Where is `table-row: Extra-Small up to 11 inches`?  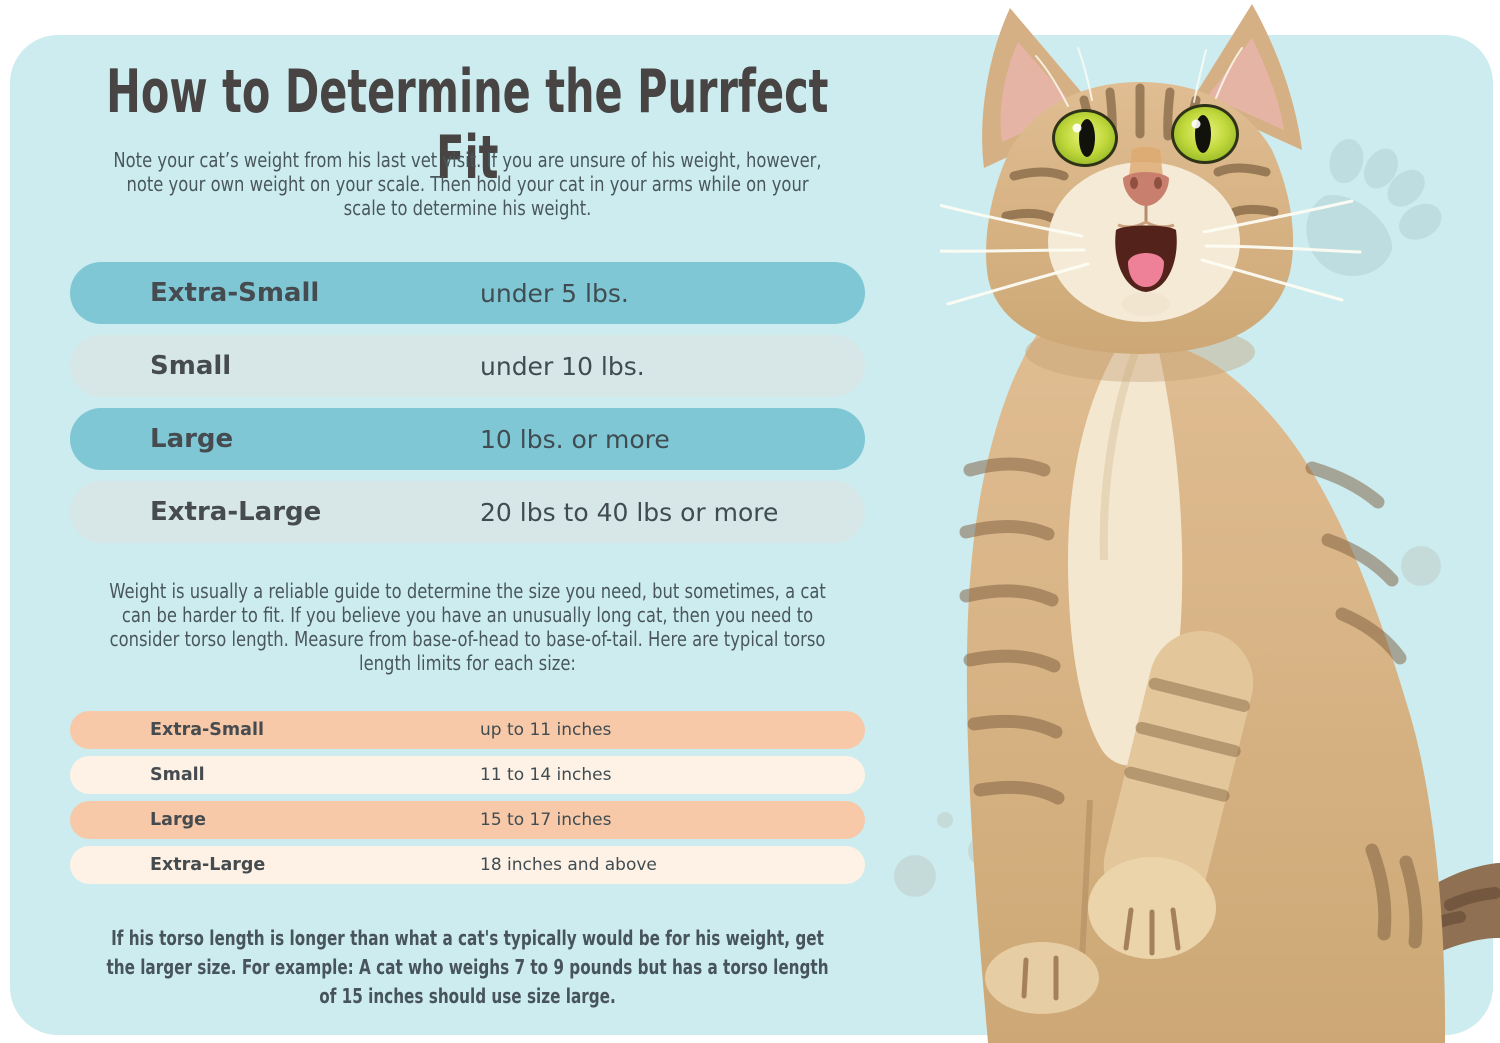
table-row: Extra-Small up to 11 inches is located at coordinates (467, 730).